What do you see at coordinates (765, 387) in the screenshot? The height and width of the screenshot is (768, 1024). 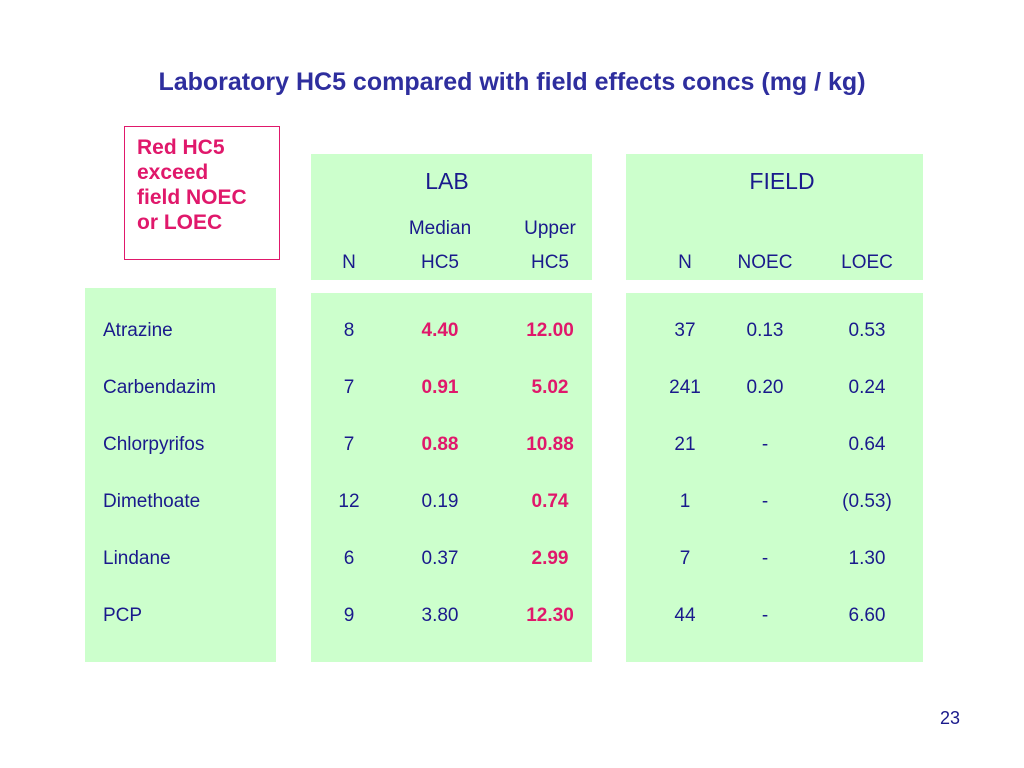 I see `noec: 0.20` at bounding box center [765, 387].